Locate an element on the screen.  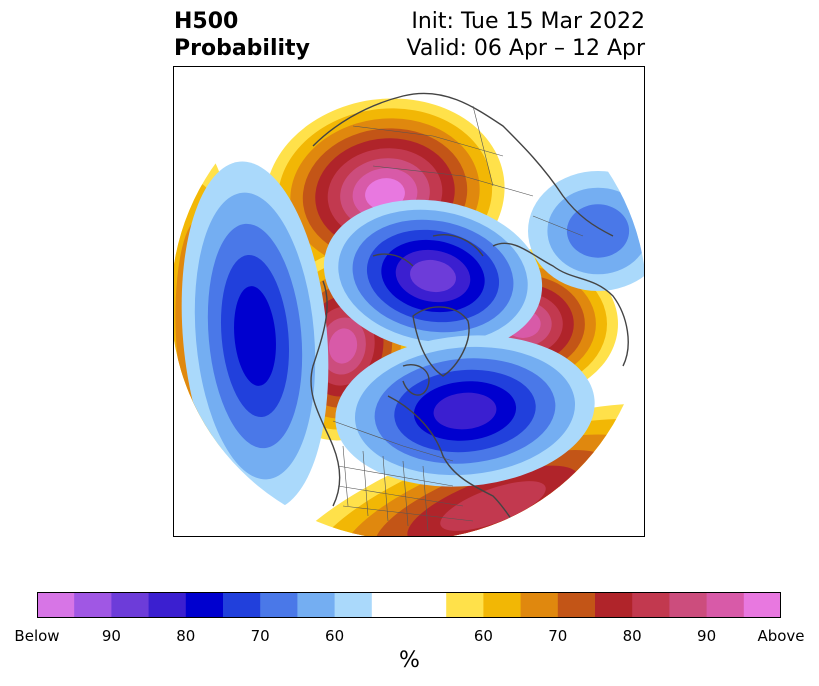
coast-north-america-east is located at coordinates (455, 466).